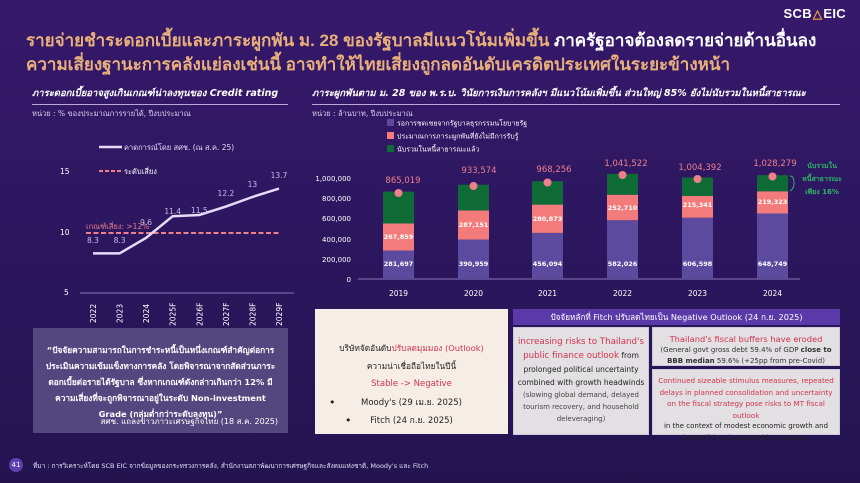  What do you see at coordinates (199, 314) in the screenshot?
I see `x-label-2026f: 2026F` at bounding box center [199, 314].